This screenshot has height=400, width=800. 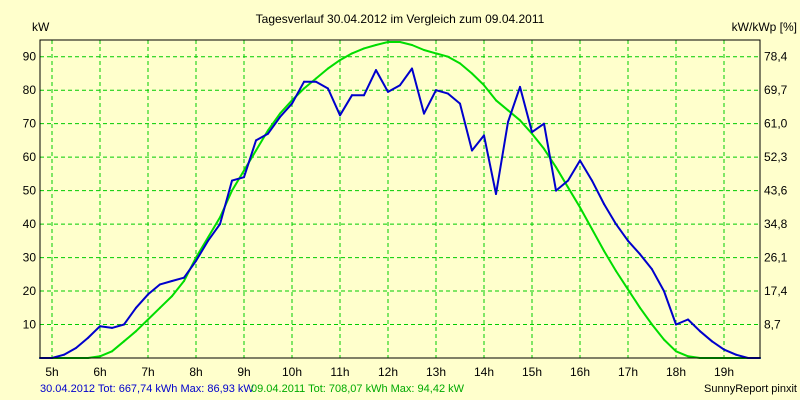 I want to click on y-tick-label: 20, so click(x=30, y=291).